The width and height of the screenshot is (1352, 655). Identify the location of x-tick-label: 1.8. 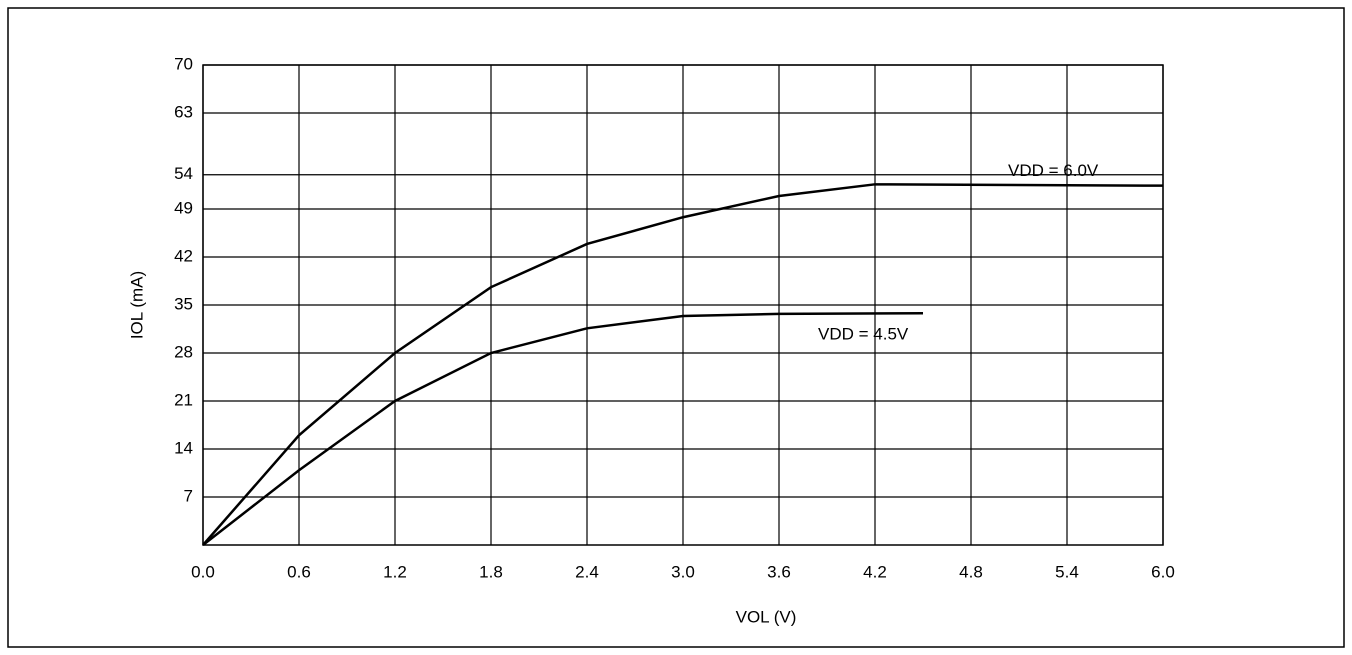
(491, 571).